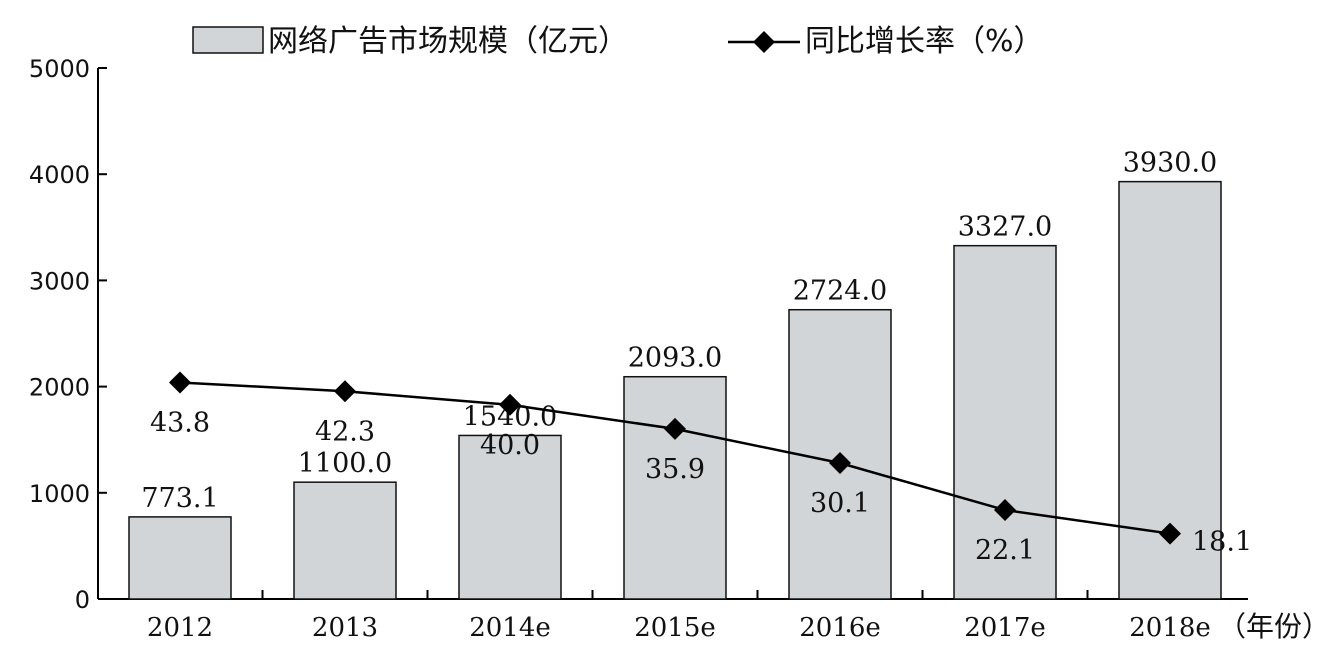 Image resolution: width=1336 pixels, height=663 pixels. Describe the element at coordinates (840, 291) in the screenshot. I see `bar-value-label: 2724.0` at that location.